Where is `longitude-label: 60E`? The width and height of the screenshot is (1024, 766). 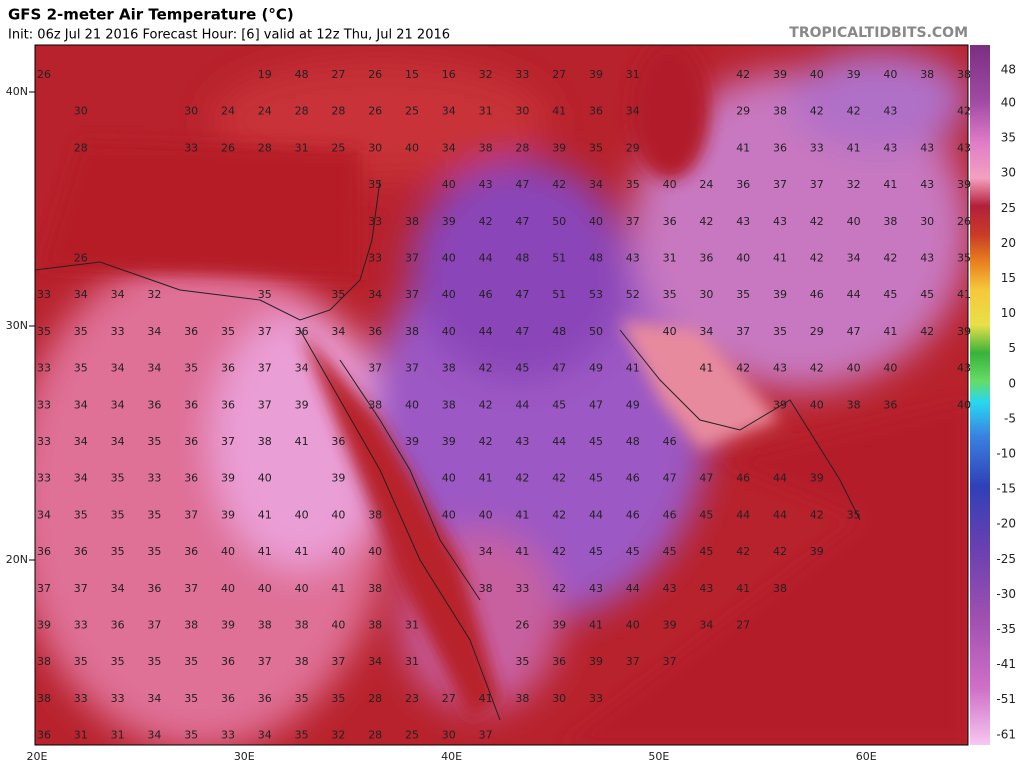
longitude-label: 60E is located at coordinates (866, 756).